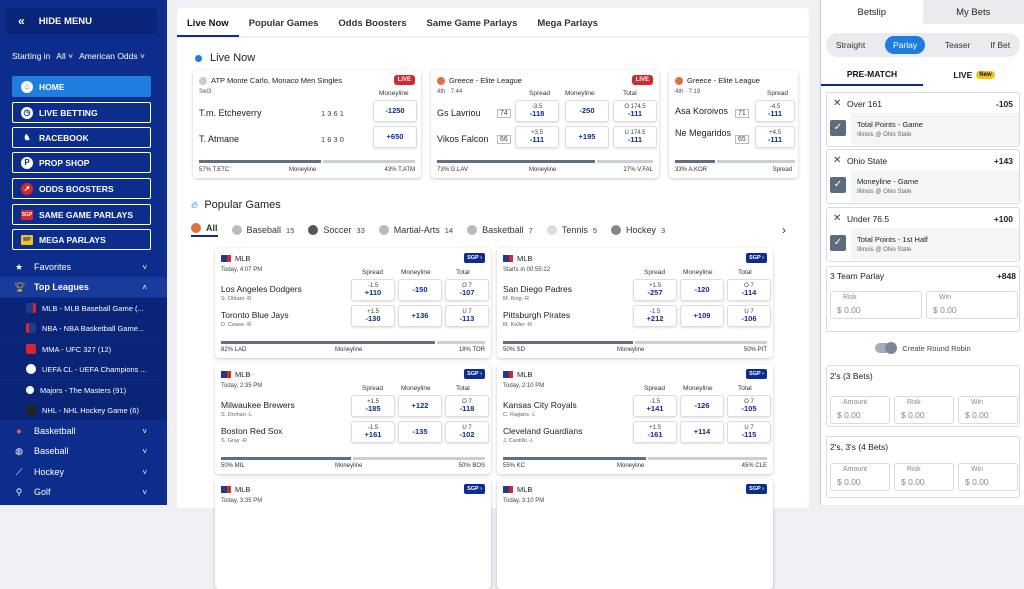 The width and height of the screenshot is (1024, 589). Describe the element at coordinates (872, 12) in the screenshot. I see `tab-betslip: Betslip` at that location.